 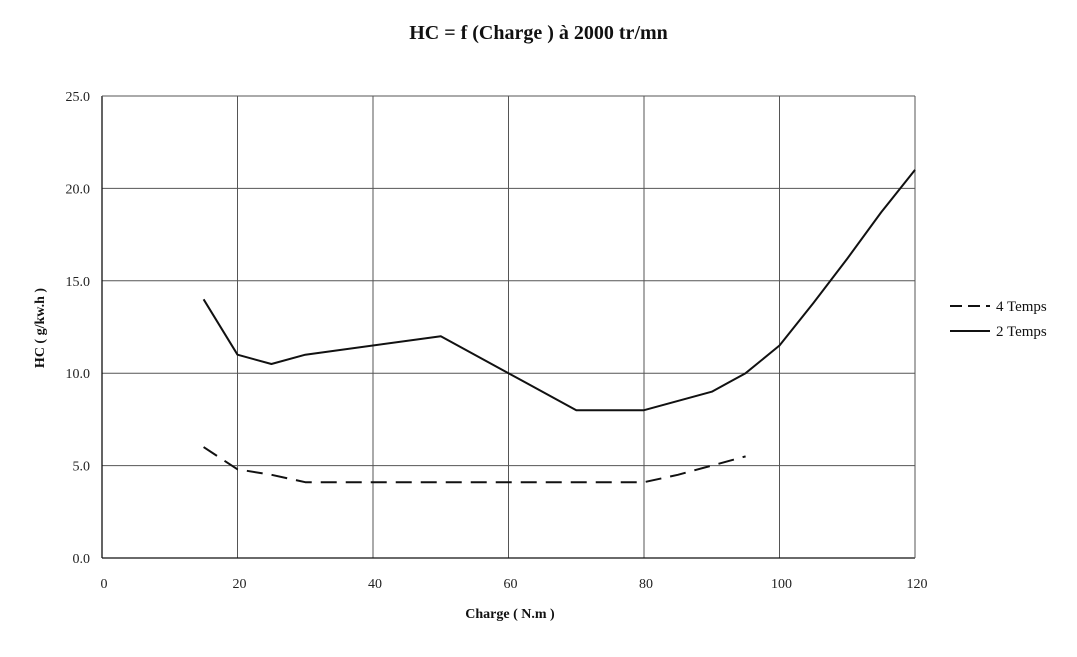 I want to click on y-tick-label: 15.0, so click(x=78, y=282).